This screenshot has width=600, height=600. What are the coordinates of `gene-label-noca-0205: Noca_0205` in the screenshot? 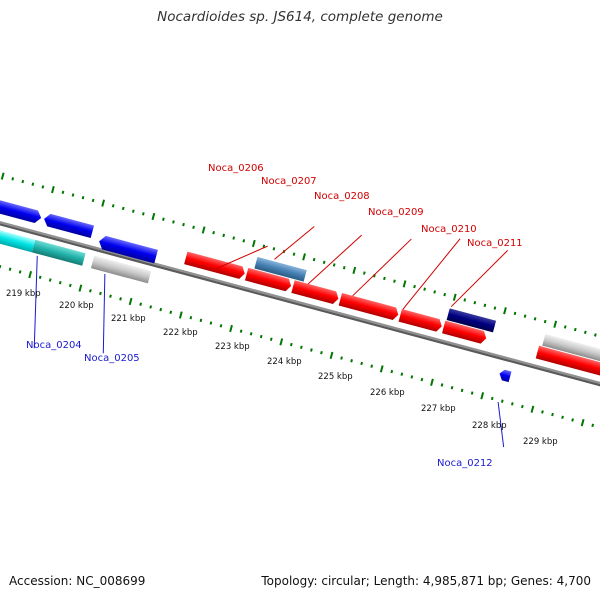 It's located at (112, 358).